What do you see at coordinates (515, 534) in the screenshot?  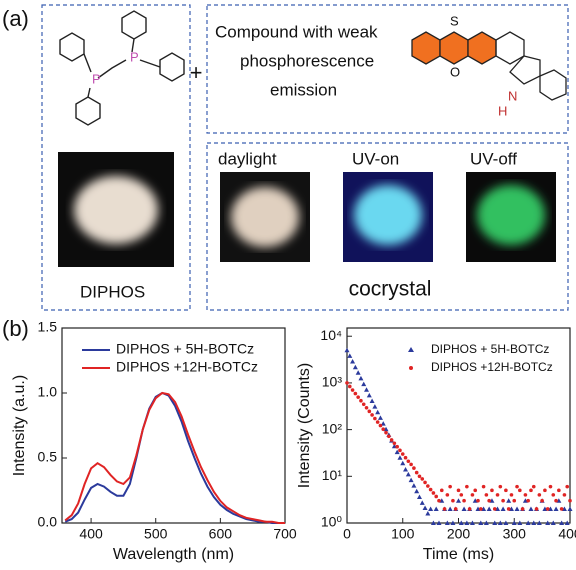 I see `x-tick-label: 300` at bounding box center [515, 534].